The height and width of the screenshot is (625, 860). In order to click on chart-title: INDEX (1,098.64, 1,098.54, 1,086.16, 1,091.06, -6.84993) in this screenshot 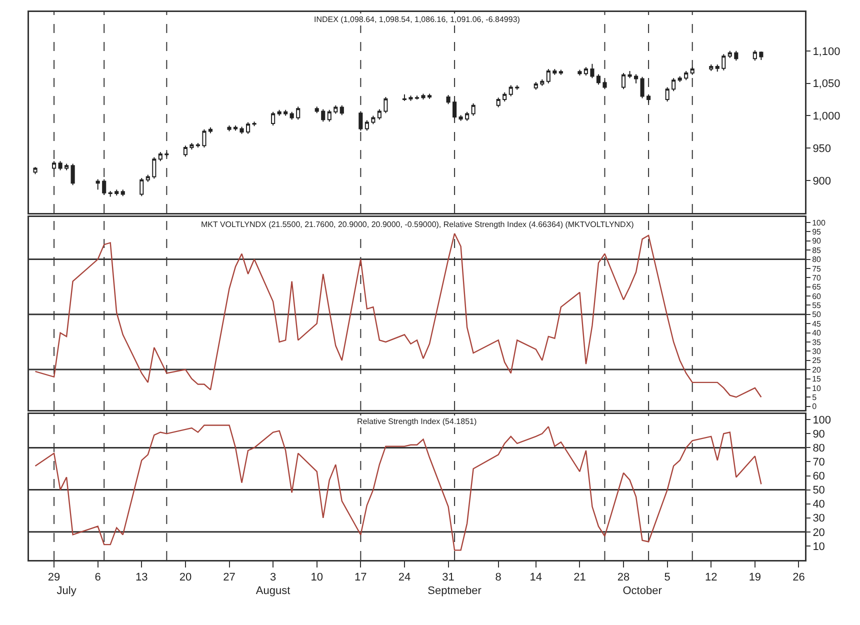, I will do `click(417, 19)`.